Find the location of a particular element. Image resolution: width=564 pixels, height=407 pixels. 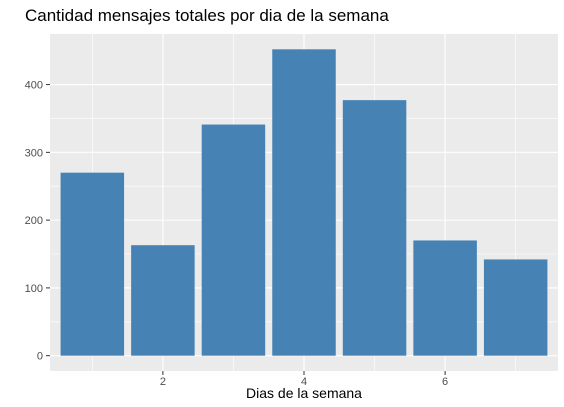

x-axis-title: Dias de la semana is located at coordinates (304, 393).